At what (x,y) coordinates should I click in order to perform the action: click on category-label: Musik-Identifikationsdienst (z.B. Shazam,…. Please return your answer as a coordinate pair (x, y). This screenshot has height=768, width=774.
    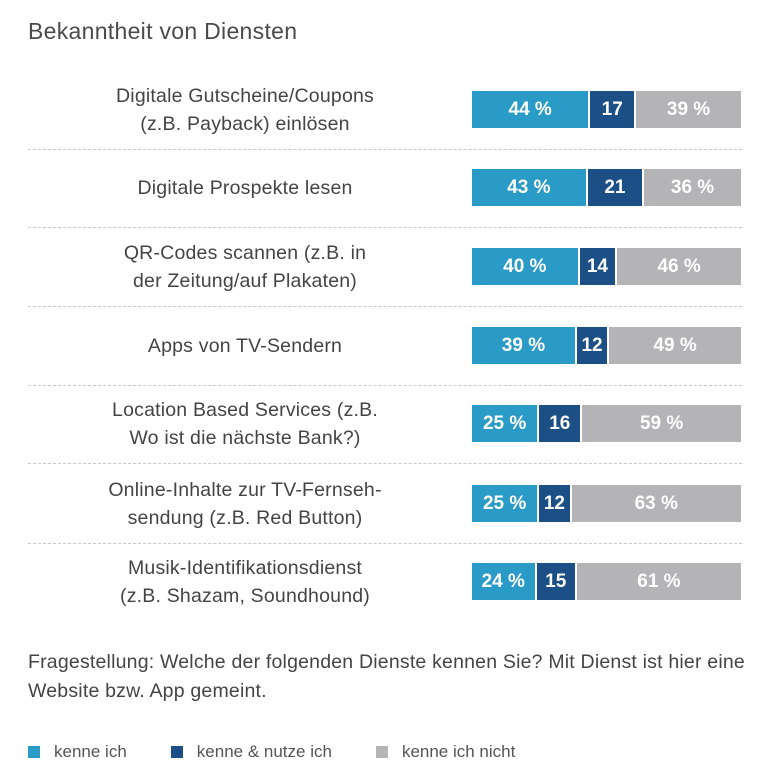
    Looking at the image, I should click on (245, 582).